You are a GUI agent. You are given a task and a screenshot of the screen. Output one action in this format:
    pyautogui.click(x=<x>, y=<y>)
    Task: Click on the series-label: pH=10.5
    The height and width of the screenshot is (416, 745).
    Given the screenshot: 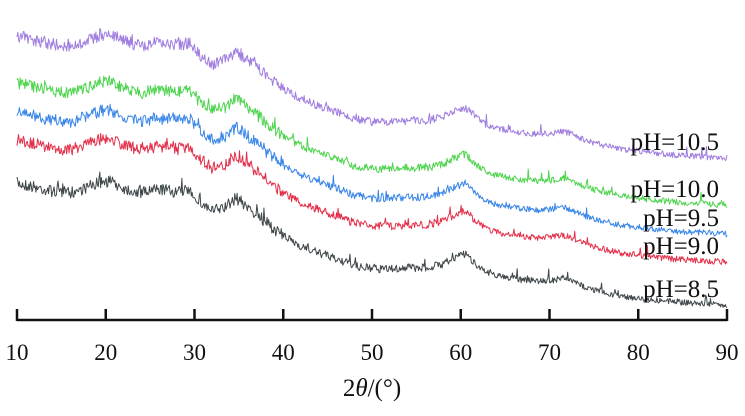 What is the action you would take?
    pyautogui.click(x=675, y=142)
    